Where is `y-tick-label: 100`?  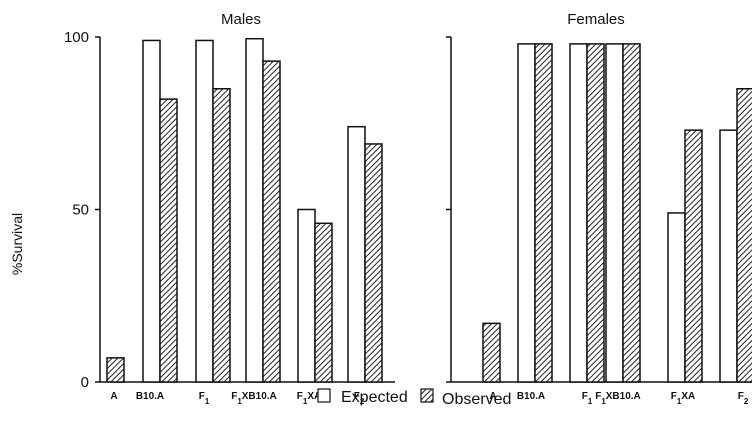 y-tick-label: 100 is located at coordinates (76, 37).